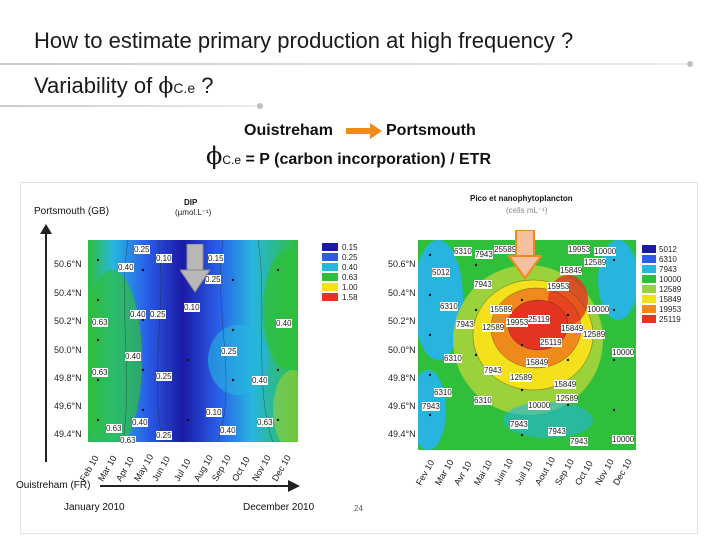 Image resolution: width=720 pixels, height=540 pixels. Describe the element at coordinates (402, 293) in the screenshot. I see `pico-lat-label: 50.4°N` at that location.